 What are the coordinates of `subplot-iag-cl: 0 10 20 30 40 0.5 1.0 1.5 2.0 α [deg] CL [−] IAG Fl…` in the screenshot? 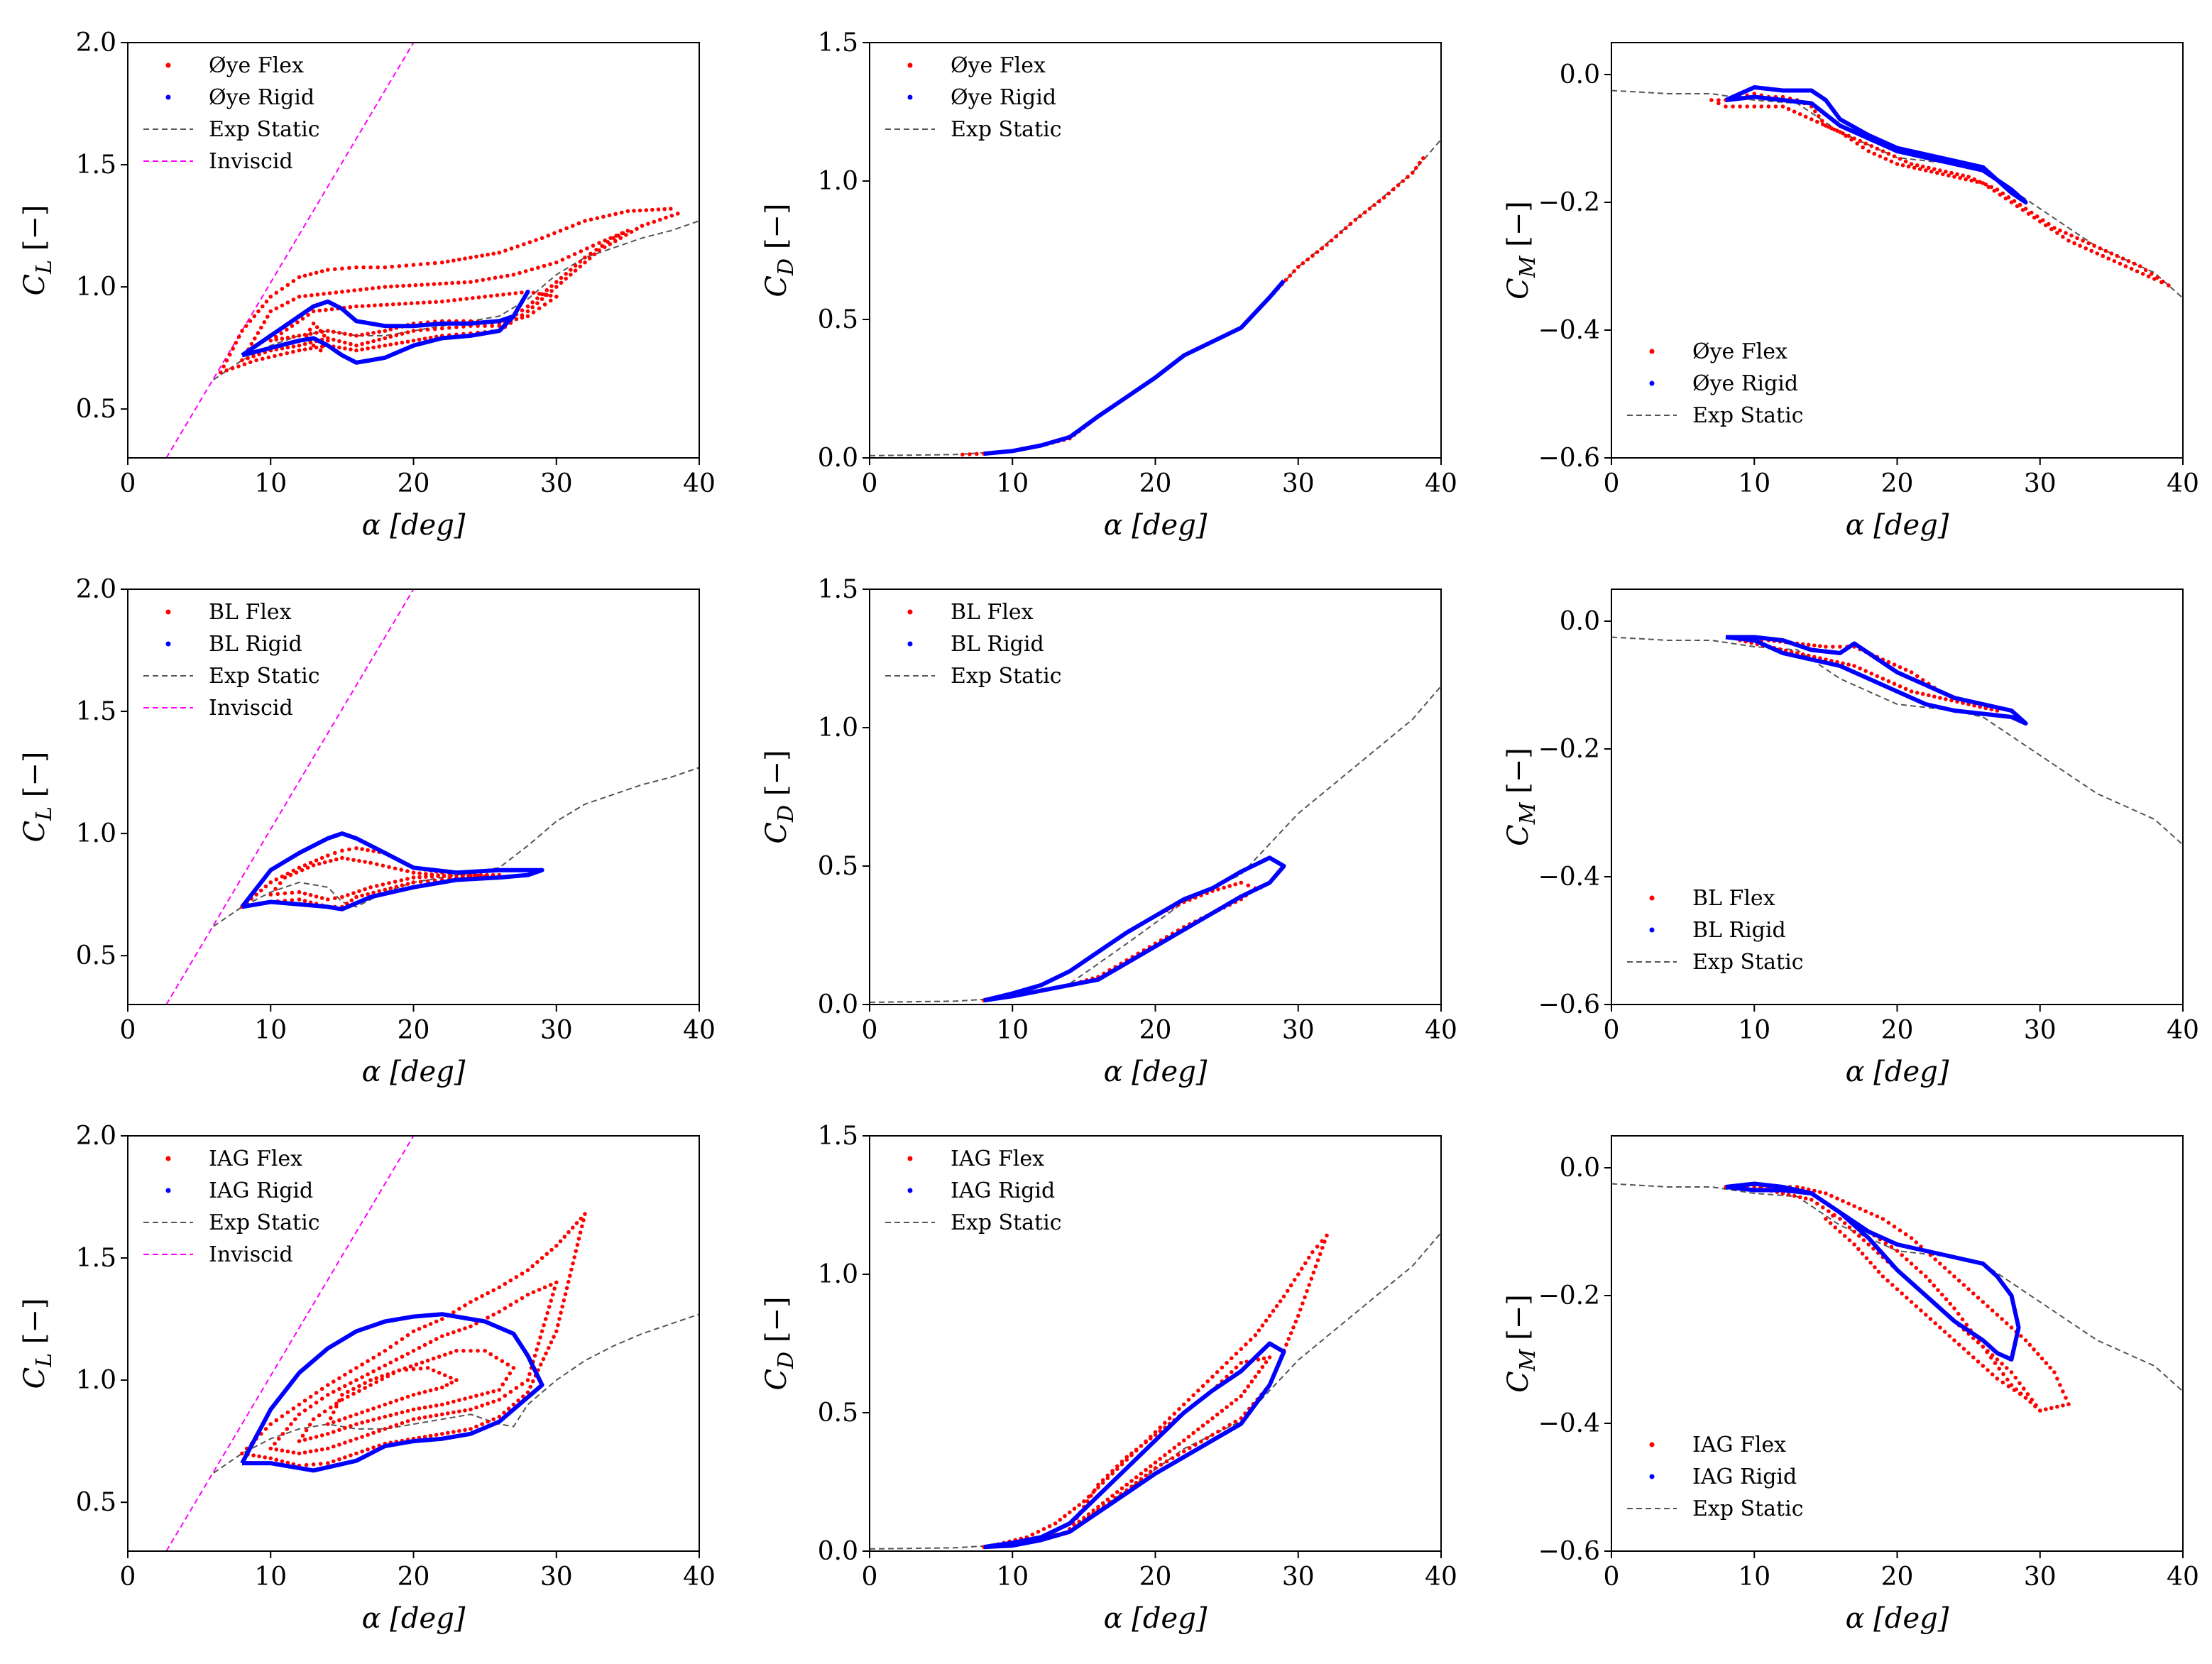 It's located at (367, 1379).